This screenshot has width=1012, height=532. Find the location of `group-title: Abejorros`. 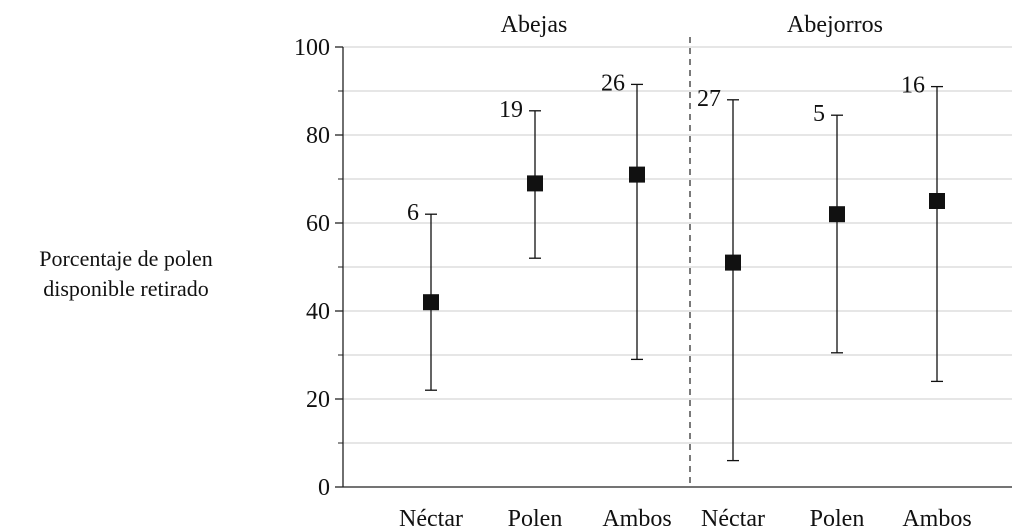

group-title: Abejorros is located at coordinates (835, 25).